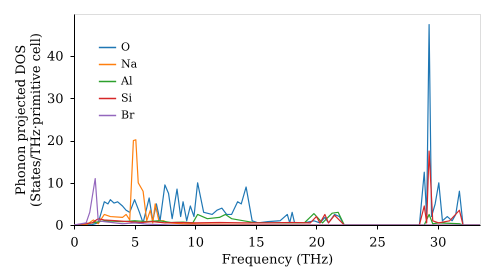 The image size is (500, 280). What do you see at coordinates (256, 243) in the screenshot?
I see `x-tick-label: 15` at bounding box center [256, 243].